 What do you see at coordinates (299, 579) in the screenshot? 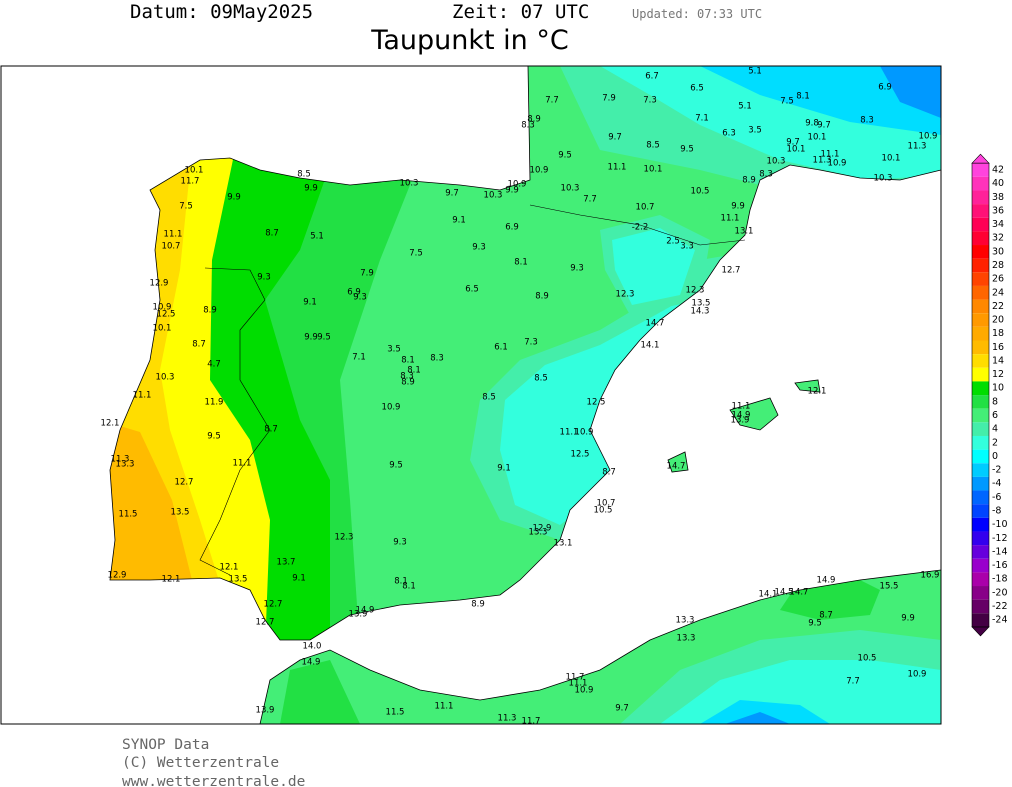
I see `station-value: 9.1` at bounding box center [299, 579].